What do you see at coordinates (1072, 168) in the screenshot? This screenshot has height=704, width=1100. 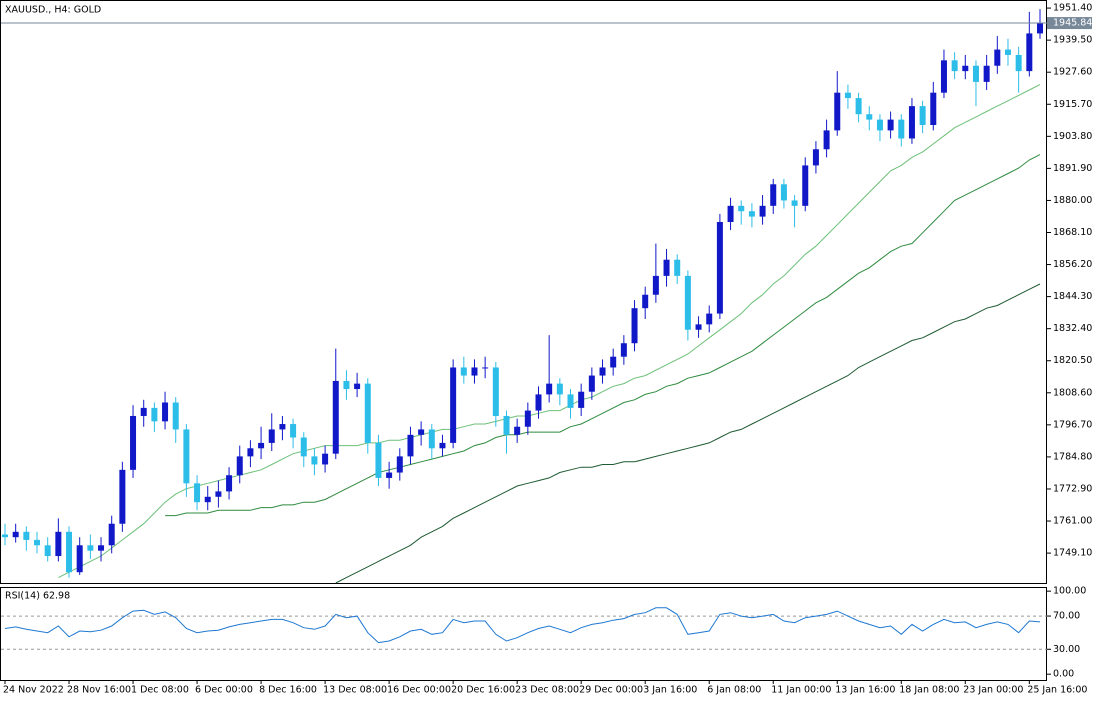 I see `y-tick-label: 1891.90` at bounding box center [1072, 168].